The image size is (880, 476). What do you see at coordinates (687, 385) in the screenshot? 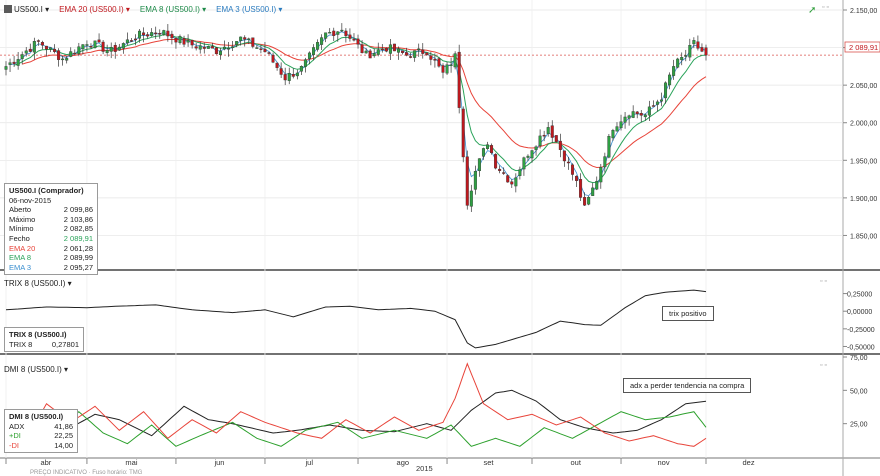
I see `dmi-annotation: adx a perder tendencia na compra` at bounding box center [687, 385].